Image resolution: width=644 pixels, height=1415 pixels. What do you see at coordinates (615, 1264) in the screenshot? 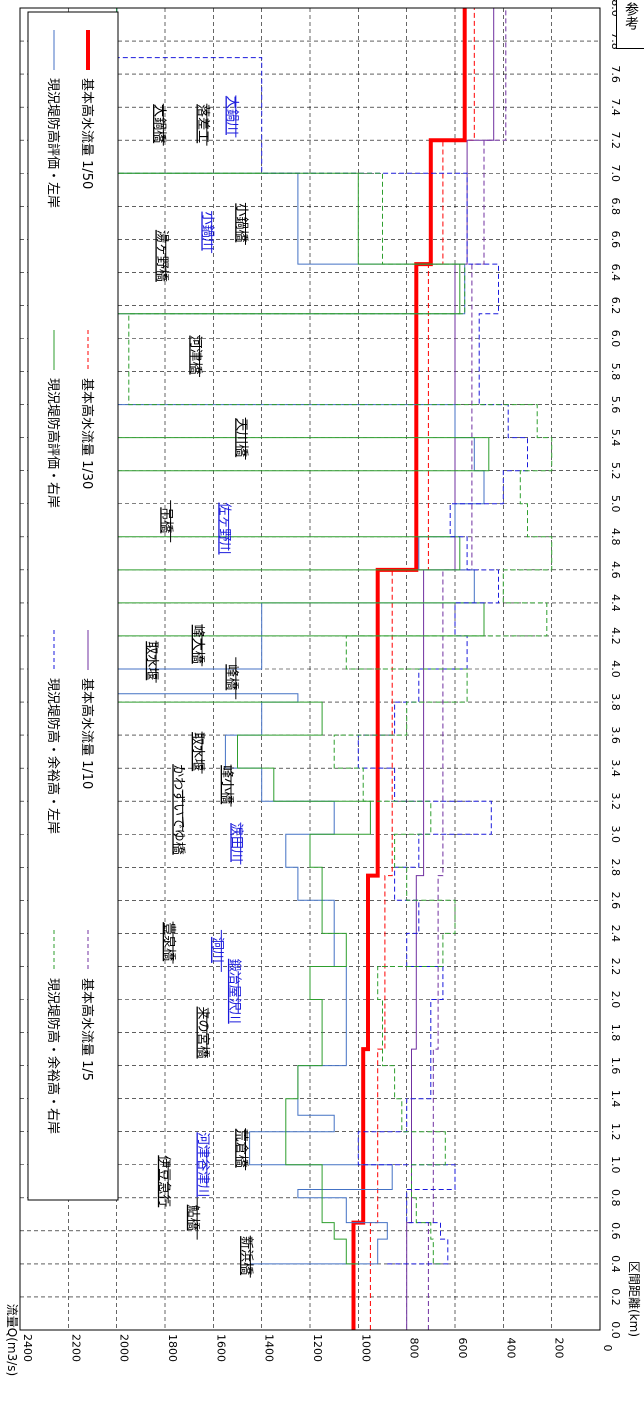
I see `x-tick-label: 0.4` at bounding box center [615, 1264].